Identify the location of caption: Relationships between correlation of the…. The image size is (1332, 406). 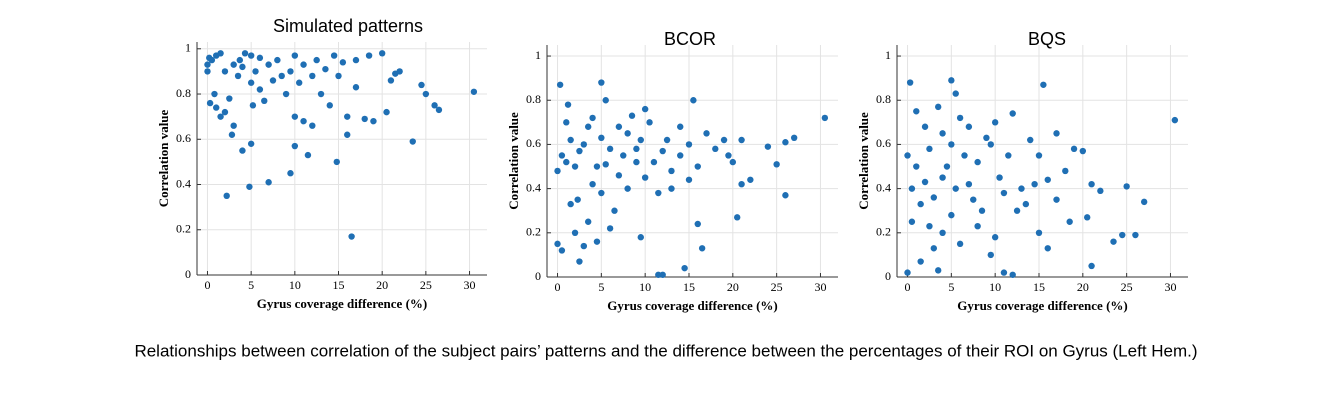
(665, 350).